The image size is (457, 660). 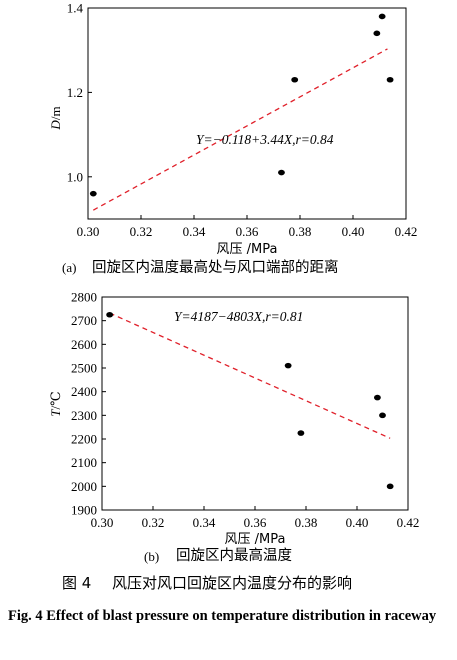 I want to click on y-tick-label: 1.0, so click(x=75, y=176).